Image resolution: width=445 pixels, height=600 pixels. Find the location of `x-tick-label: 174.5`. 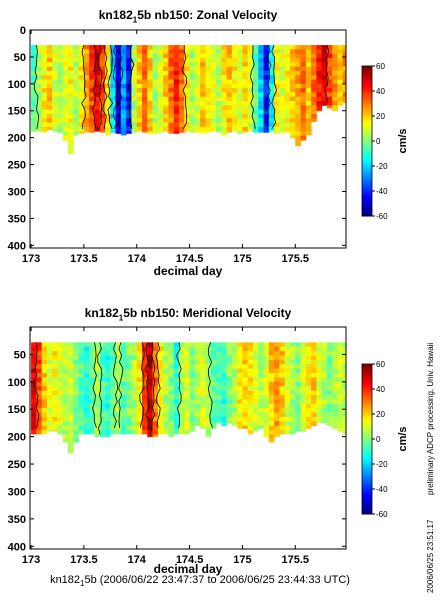

x-tick-label: 174.5 is located at coordinates (190, 259).